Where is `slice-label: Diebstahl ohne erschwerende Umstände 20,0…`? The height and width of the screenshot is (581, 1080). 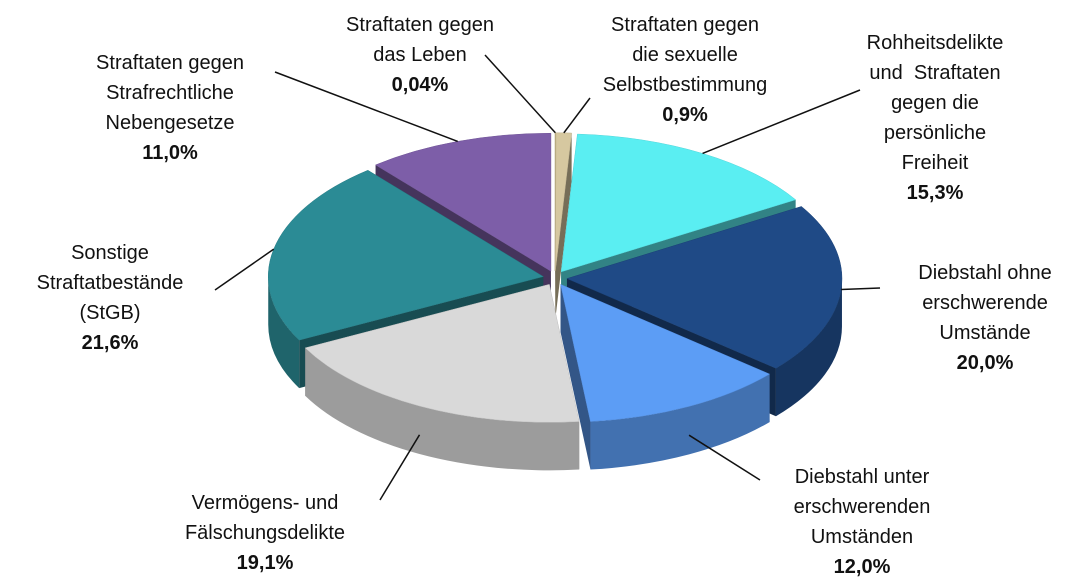
slice-label: Diebstahl ohne erschwerende Umstände 20,0… is located at coordinates (984, 318).